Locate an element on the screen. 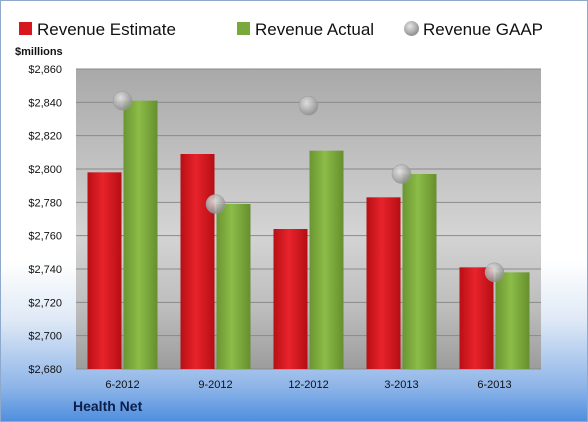  gaap-marker-6-2013 is located at coordinates (494, 272).